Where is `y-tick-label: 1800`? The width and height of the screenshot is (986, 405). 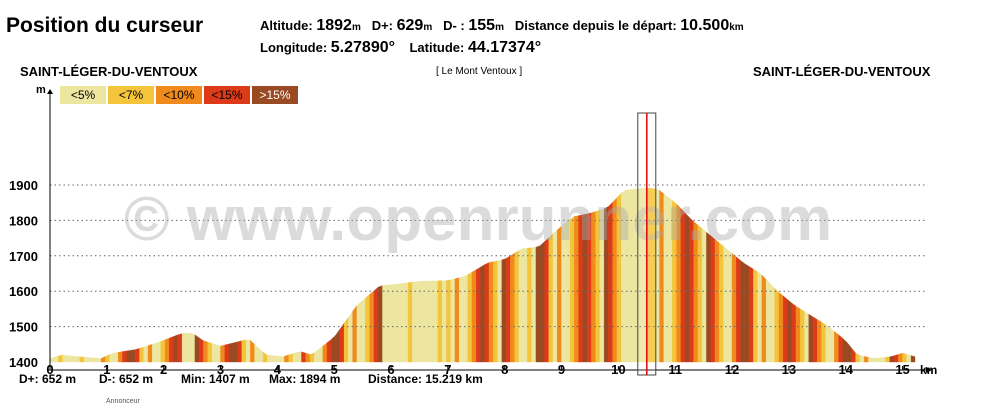 y-tick-label: 1800 is located at coordinates (23, 220).